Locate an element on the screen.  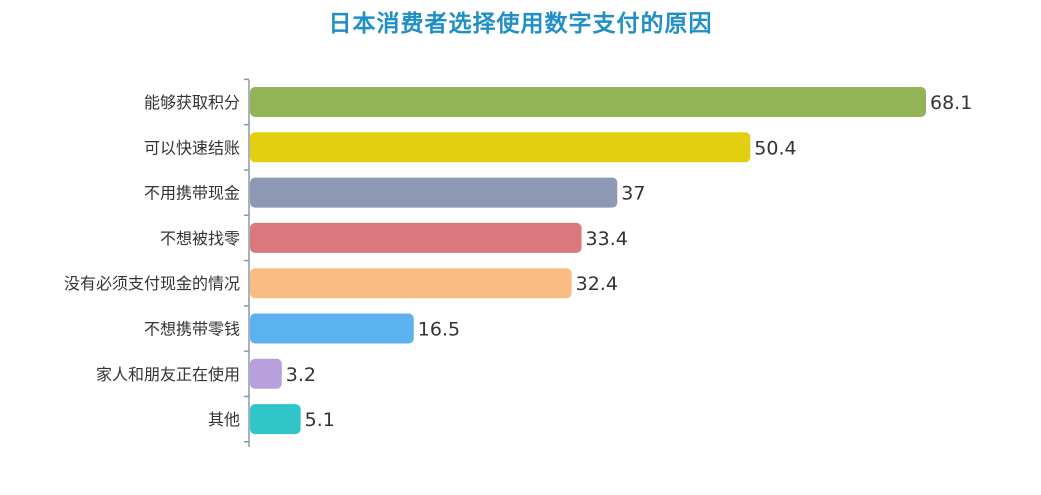
category-label: 不想被找零 is located at coordinates (200, 238).